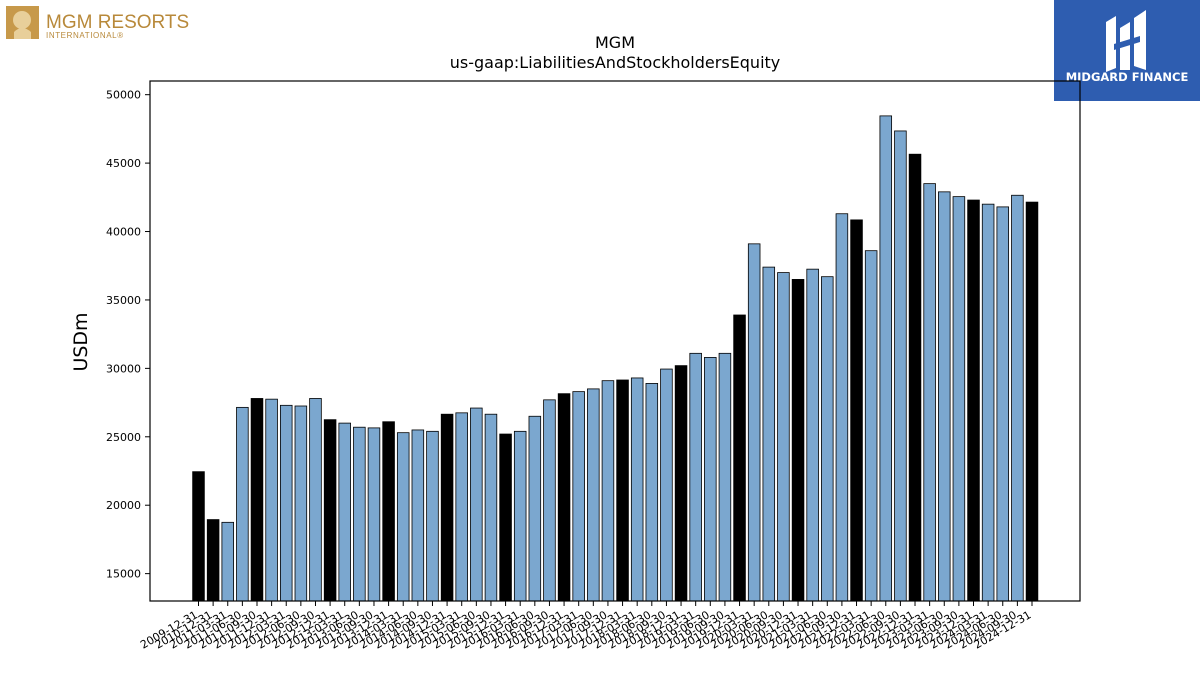 The height and width of the screenshot is (675, 1200). What do you see at coordinates (128, 335) in the screenshot?
I see `y-axis: 15000 20000 25000 30000 35000 40000 45000 50000` at bounding box center [128, 335].